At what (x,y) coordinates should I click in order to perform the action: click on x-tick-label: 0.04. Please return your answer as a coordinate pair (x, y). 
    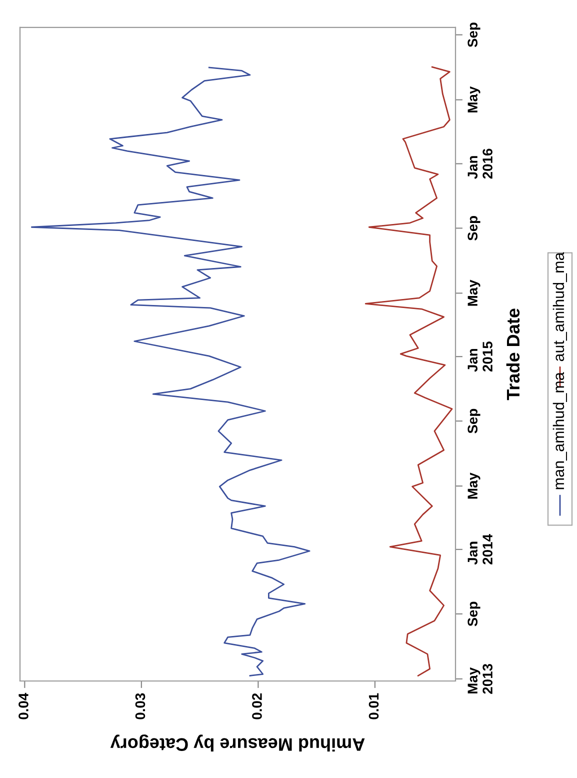
    Looking at the image, I should click on (23, 706).